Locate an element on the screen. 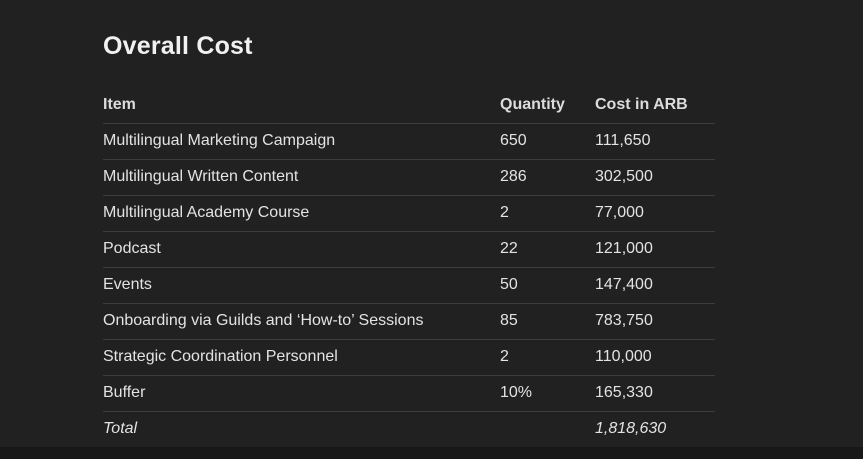  table-row: Events 50 147,400 is located at coordinates (409, 285).